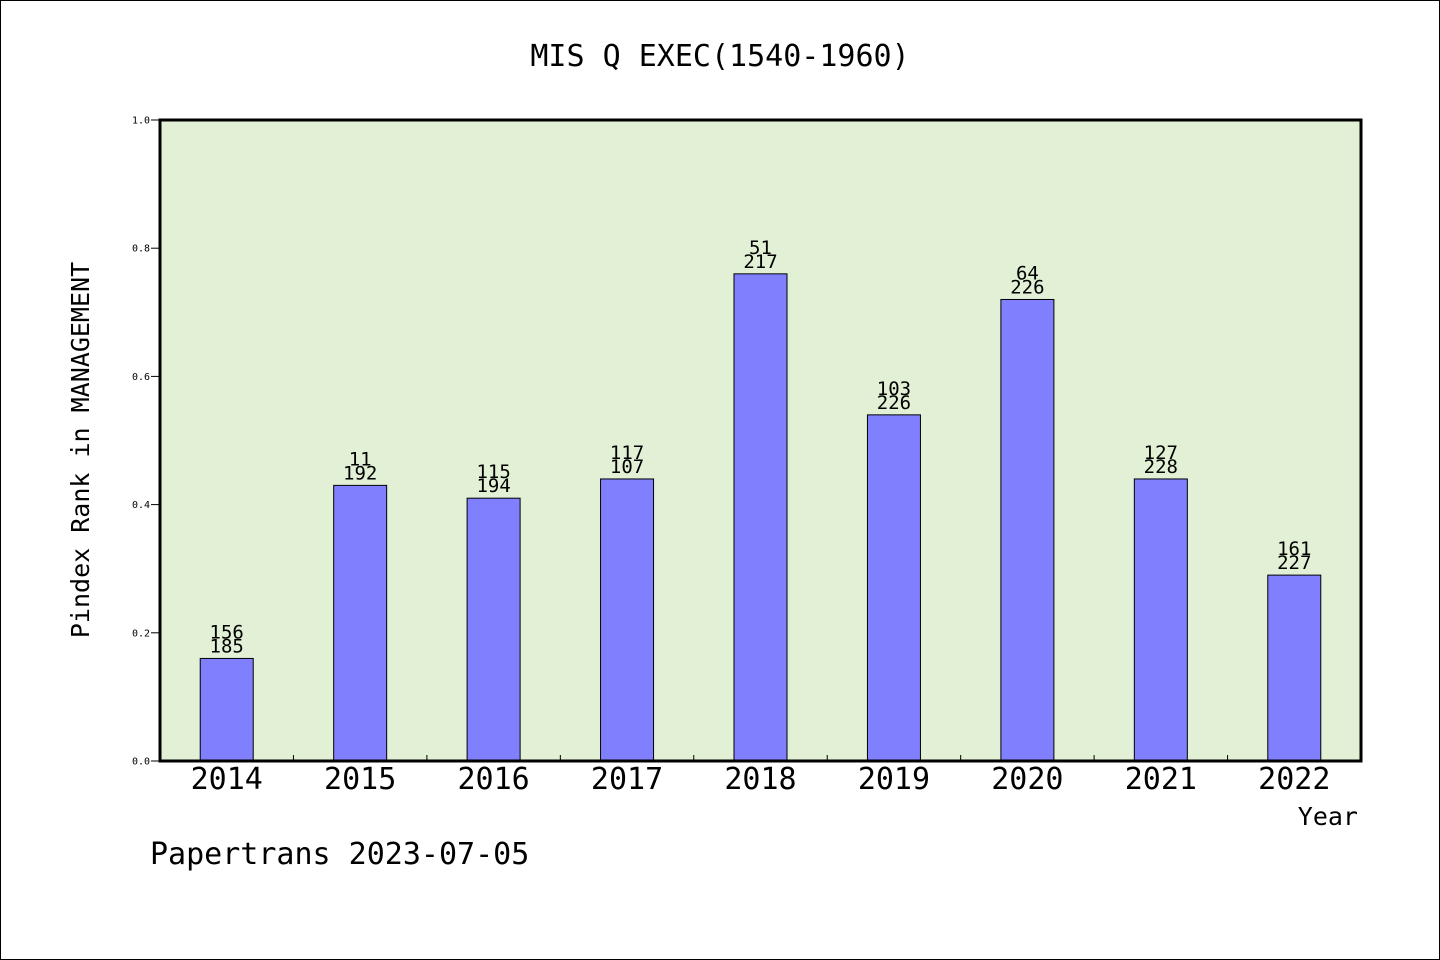 The image size is (1440, 960). Describe the element at coordinates (141, 377) in the screenshot. I see `y-tick-label-3: 0.6` at that location.